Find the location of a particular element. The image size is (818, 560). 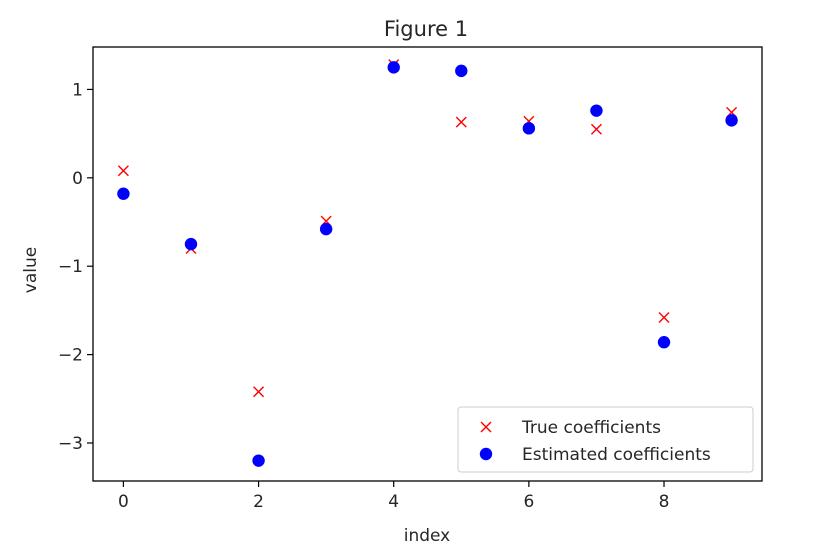

legend-marker-x is located at coordinates (486, 427).